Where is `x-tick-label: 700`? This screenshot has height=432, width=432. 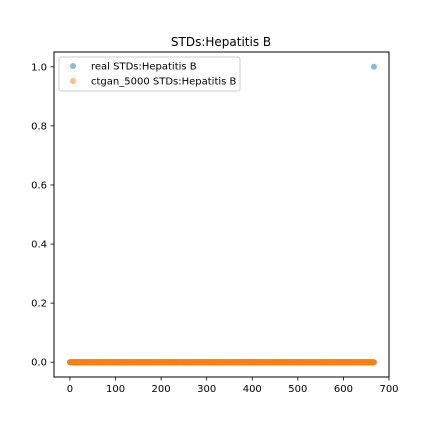
x-tick-label: 700 is located at coordinates (388, 389).